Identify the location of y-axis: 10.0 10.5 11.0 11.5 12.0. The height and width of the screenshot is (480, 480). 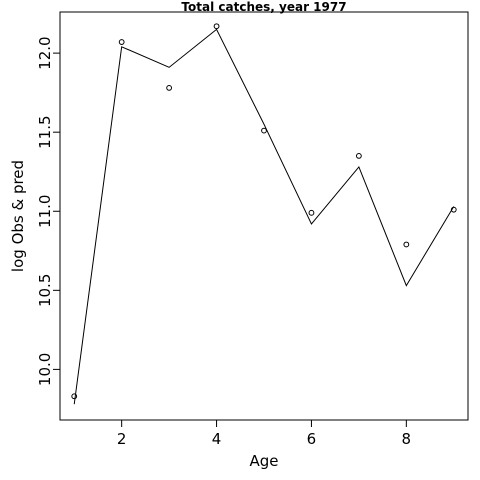
(48, 211).